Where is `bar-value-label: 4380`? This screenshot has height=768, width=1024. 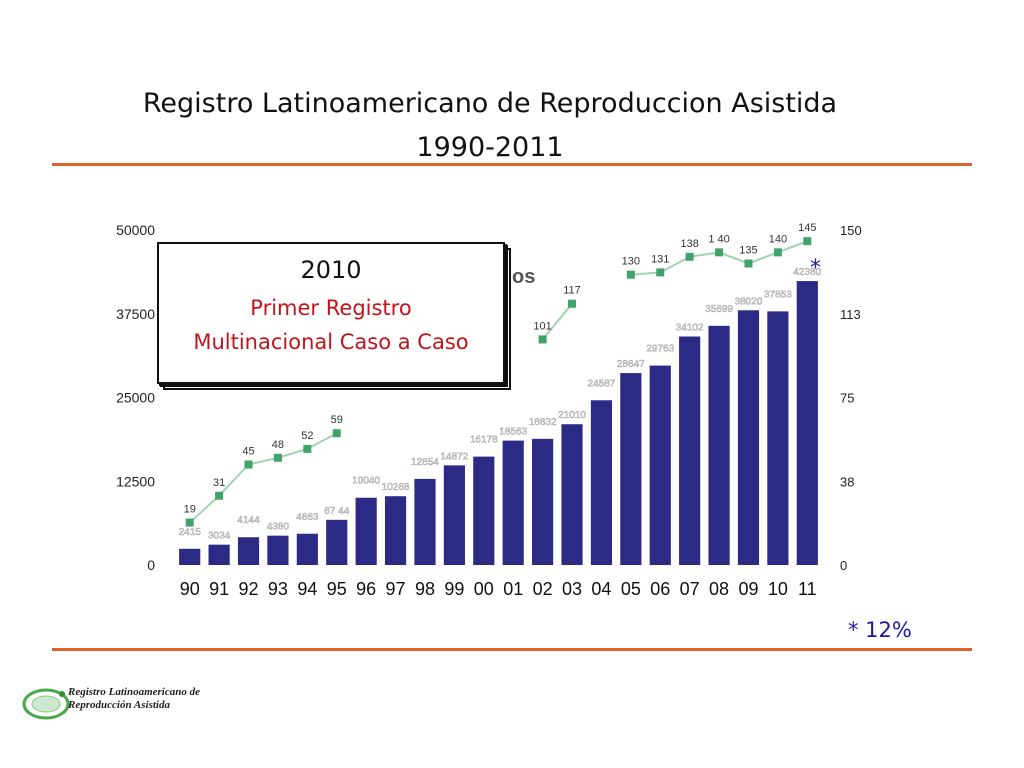 bar-value-label: 4380 is located at coordinates (278, 527).